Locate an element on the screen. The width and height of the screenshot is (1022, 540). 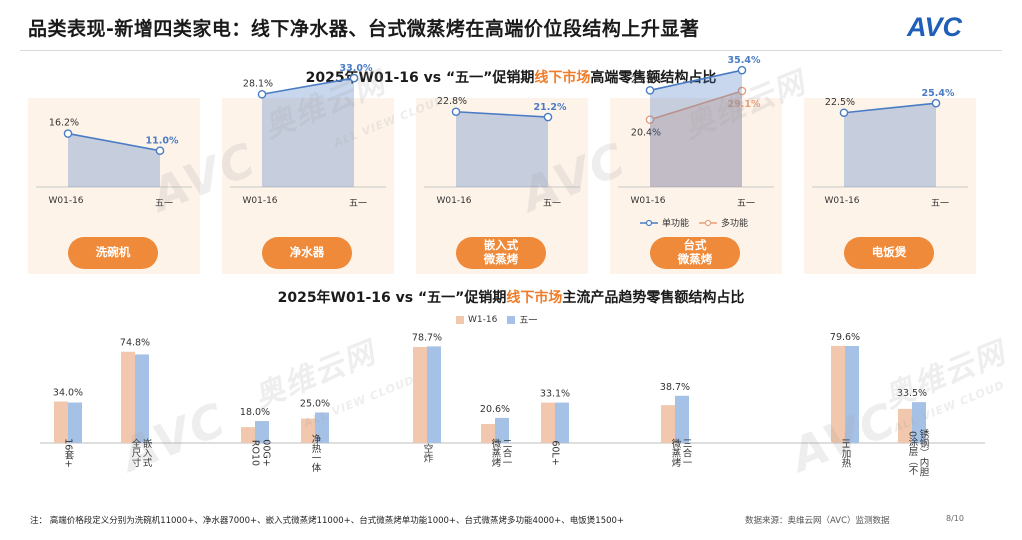
bar-value-label: 78.7% is located at coordinates (427, 337).